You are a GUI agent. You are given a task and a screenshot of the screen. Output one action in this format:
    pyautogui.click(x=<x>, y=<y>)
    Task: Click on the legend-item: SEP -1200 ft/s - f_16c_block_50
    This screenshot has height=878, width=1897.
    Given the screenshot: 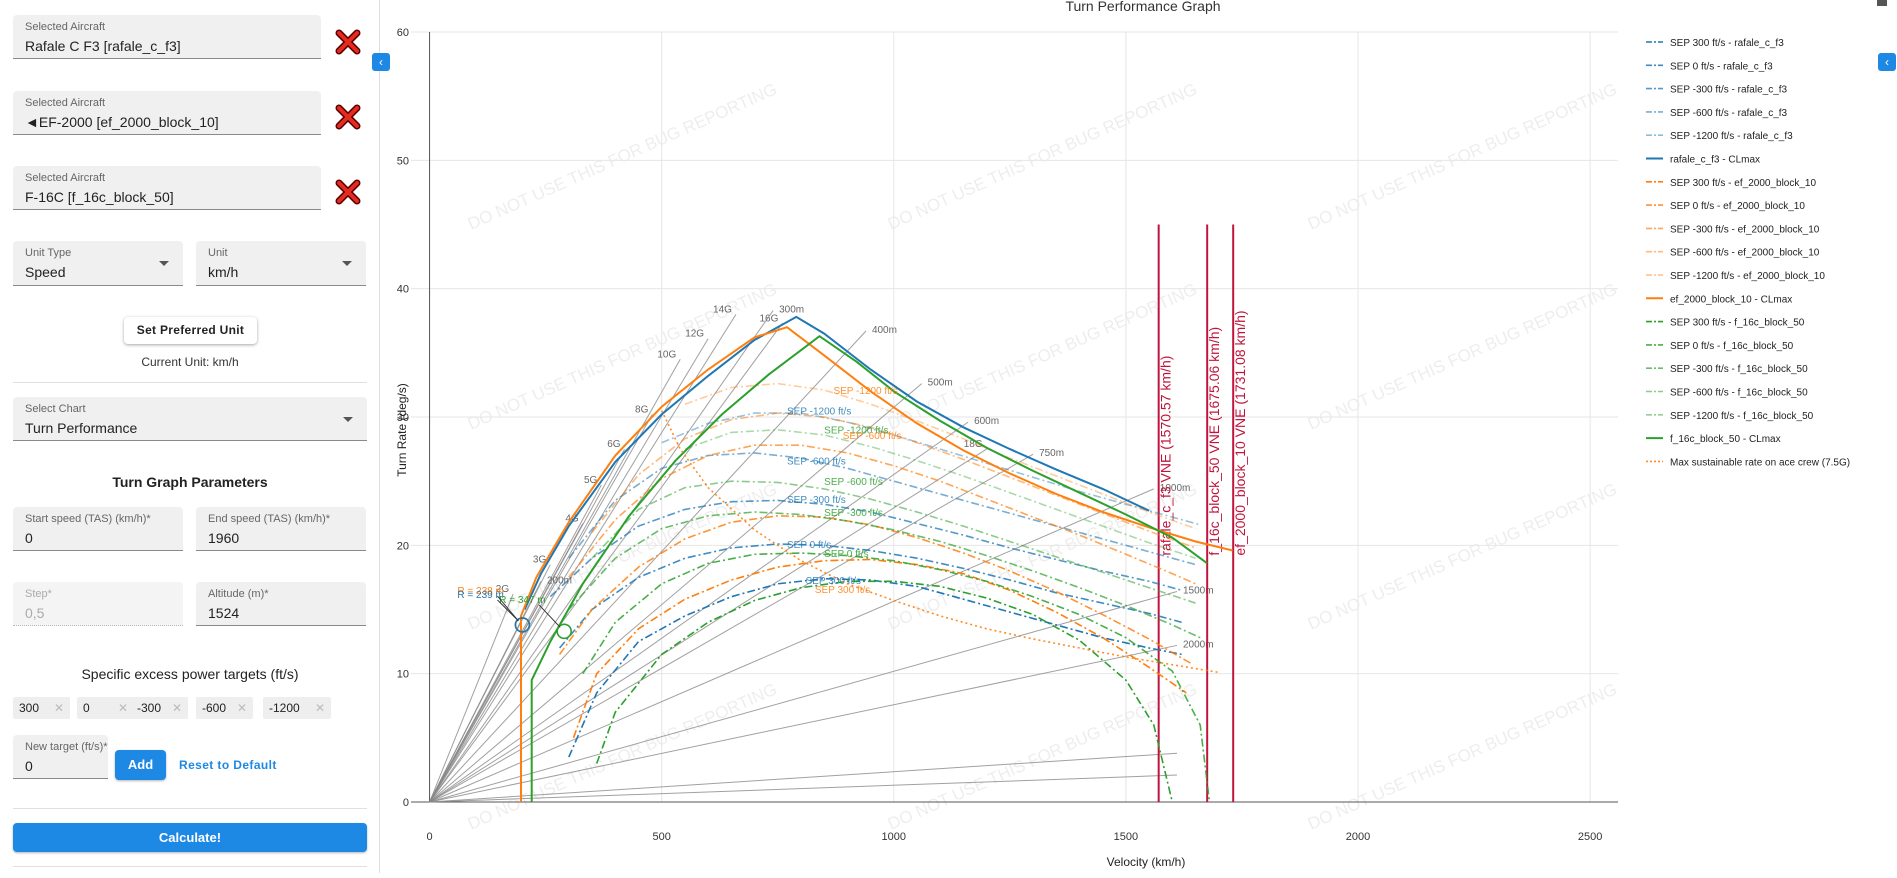 What is the action you would take?
    pyautogui.click(x=1730, y=416)
    